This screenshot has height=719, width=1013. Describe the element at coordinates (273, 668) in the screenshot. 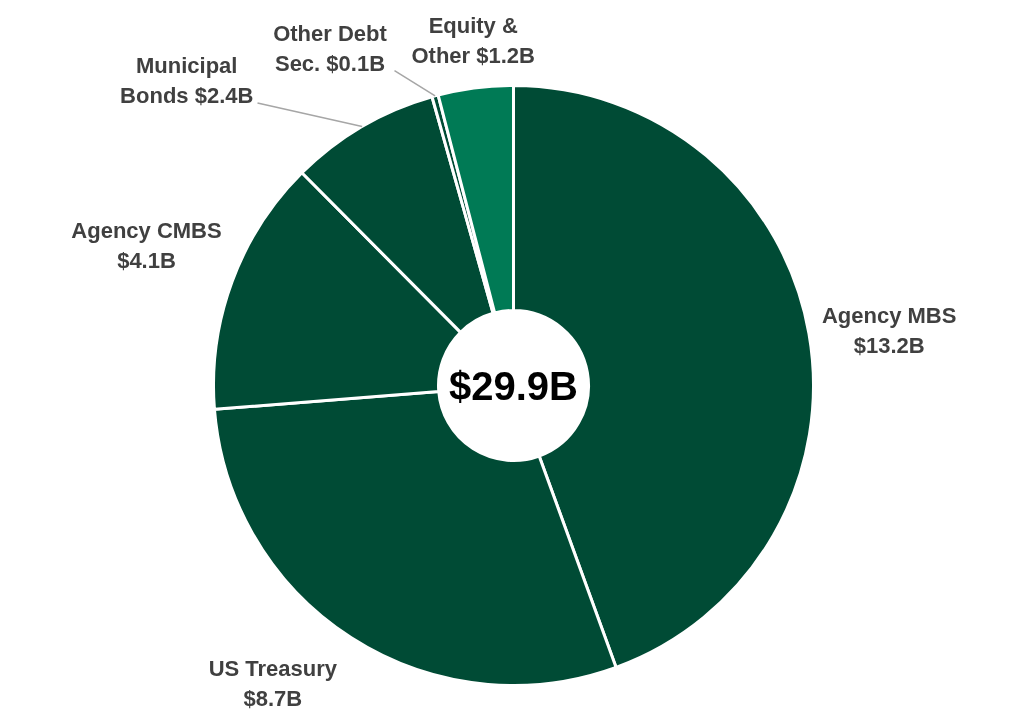

I see `slice-label: US Treasury` at that location.